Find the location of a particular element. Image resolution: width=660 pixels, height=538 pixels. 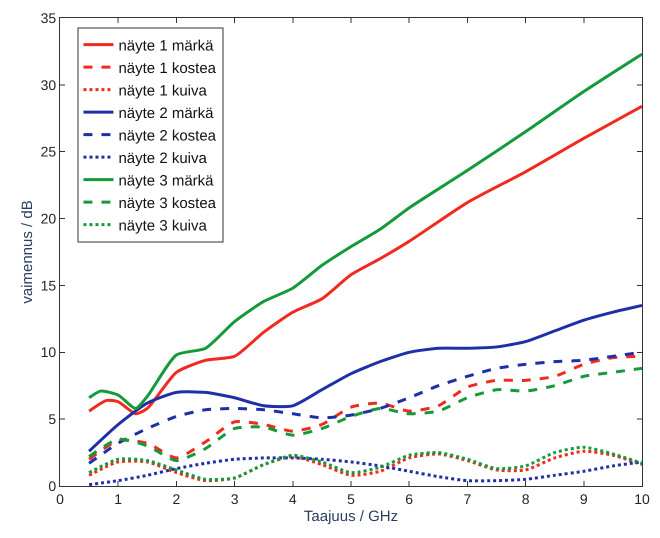

x-tick-label: 4 is located at coordinates (292, 498).